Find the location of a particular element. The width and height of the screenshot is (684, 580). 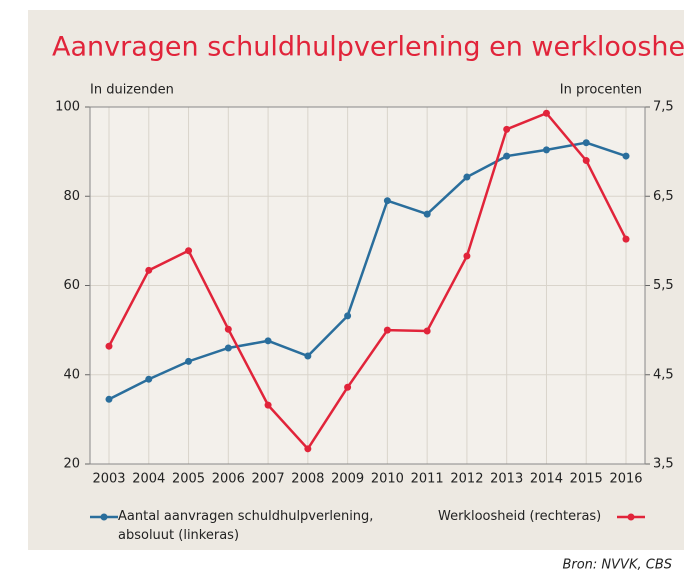

x-tick-label: 2005 is located at coordinates (188, 479).